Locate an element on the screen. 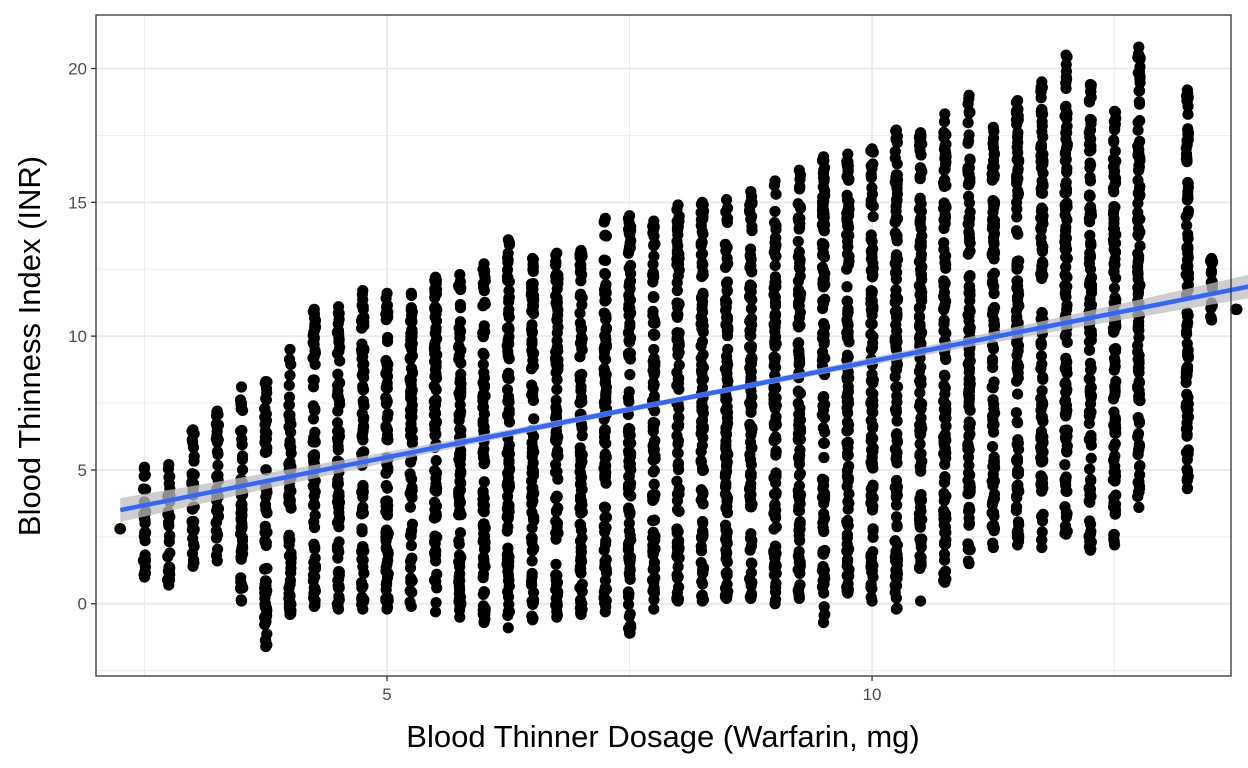 The width and height of the screenshot is (1248, 768). y-tick-label: 20 is located at coordinates (77, 69).